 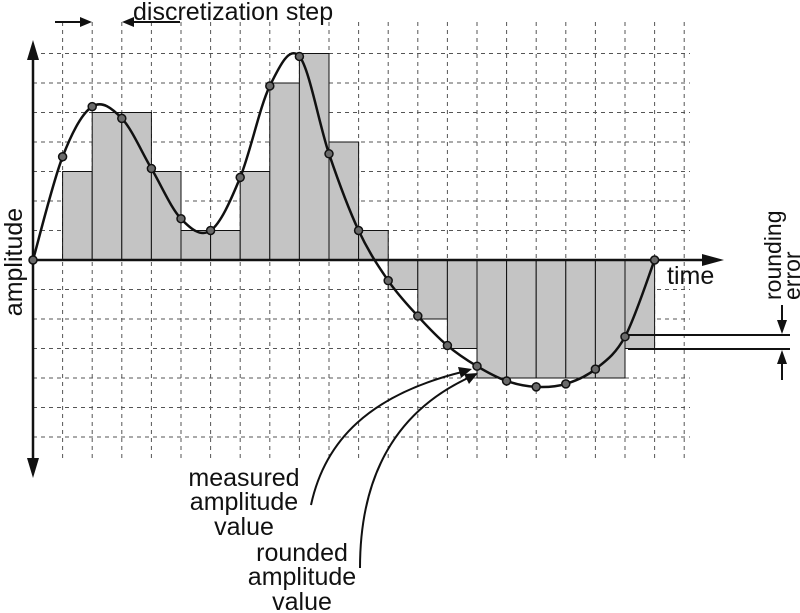 What do you see at coordinates (690, 276) in the screenshot?
I see `time-label: time` at bounding box center [690, 276].